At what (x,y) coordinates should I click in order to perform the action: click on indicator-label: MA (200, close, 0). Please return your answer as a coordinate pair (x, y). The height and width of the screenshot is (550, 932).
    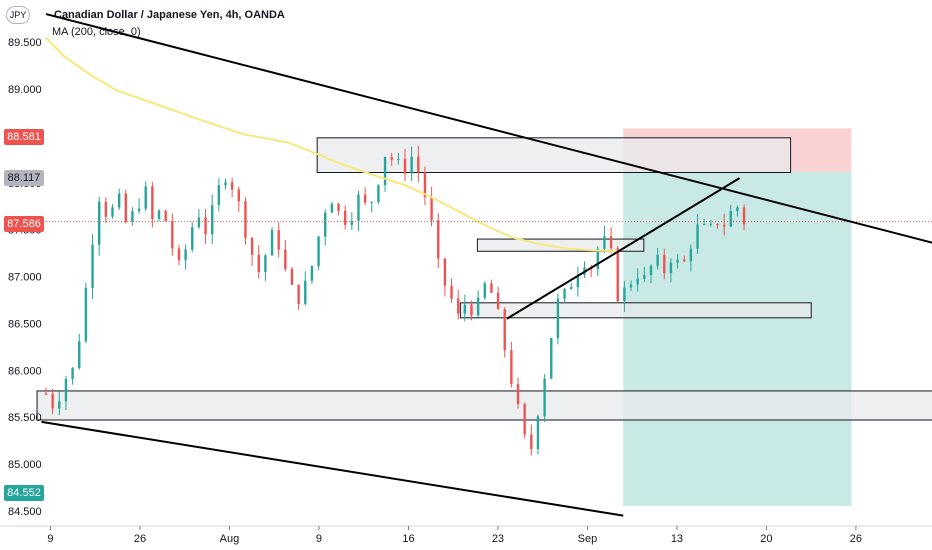
    Looking at the image, I should click on (96, 32).